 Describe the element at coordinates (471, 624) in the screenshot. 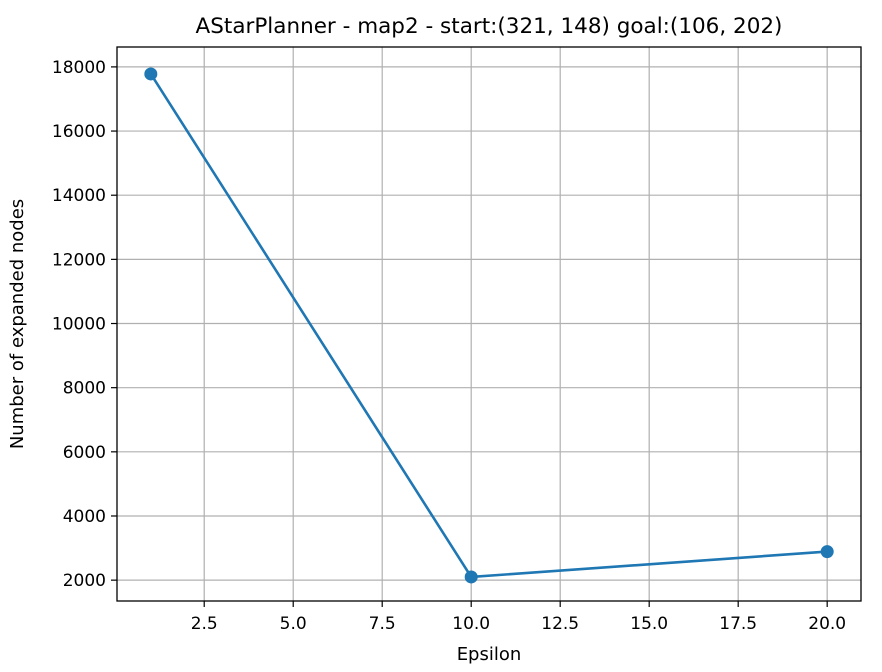

I see `x-tick-label: 10.0` at that location.